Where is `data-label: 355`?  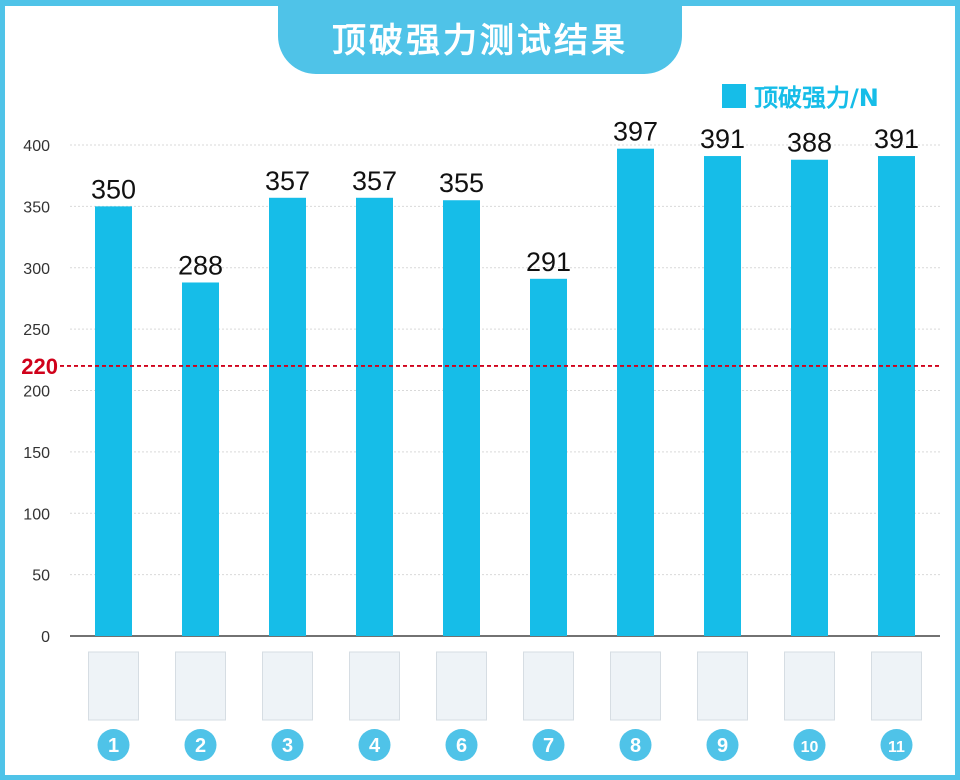 data-label: 355 is located at coordinates (461, 183).